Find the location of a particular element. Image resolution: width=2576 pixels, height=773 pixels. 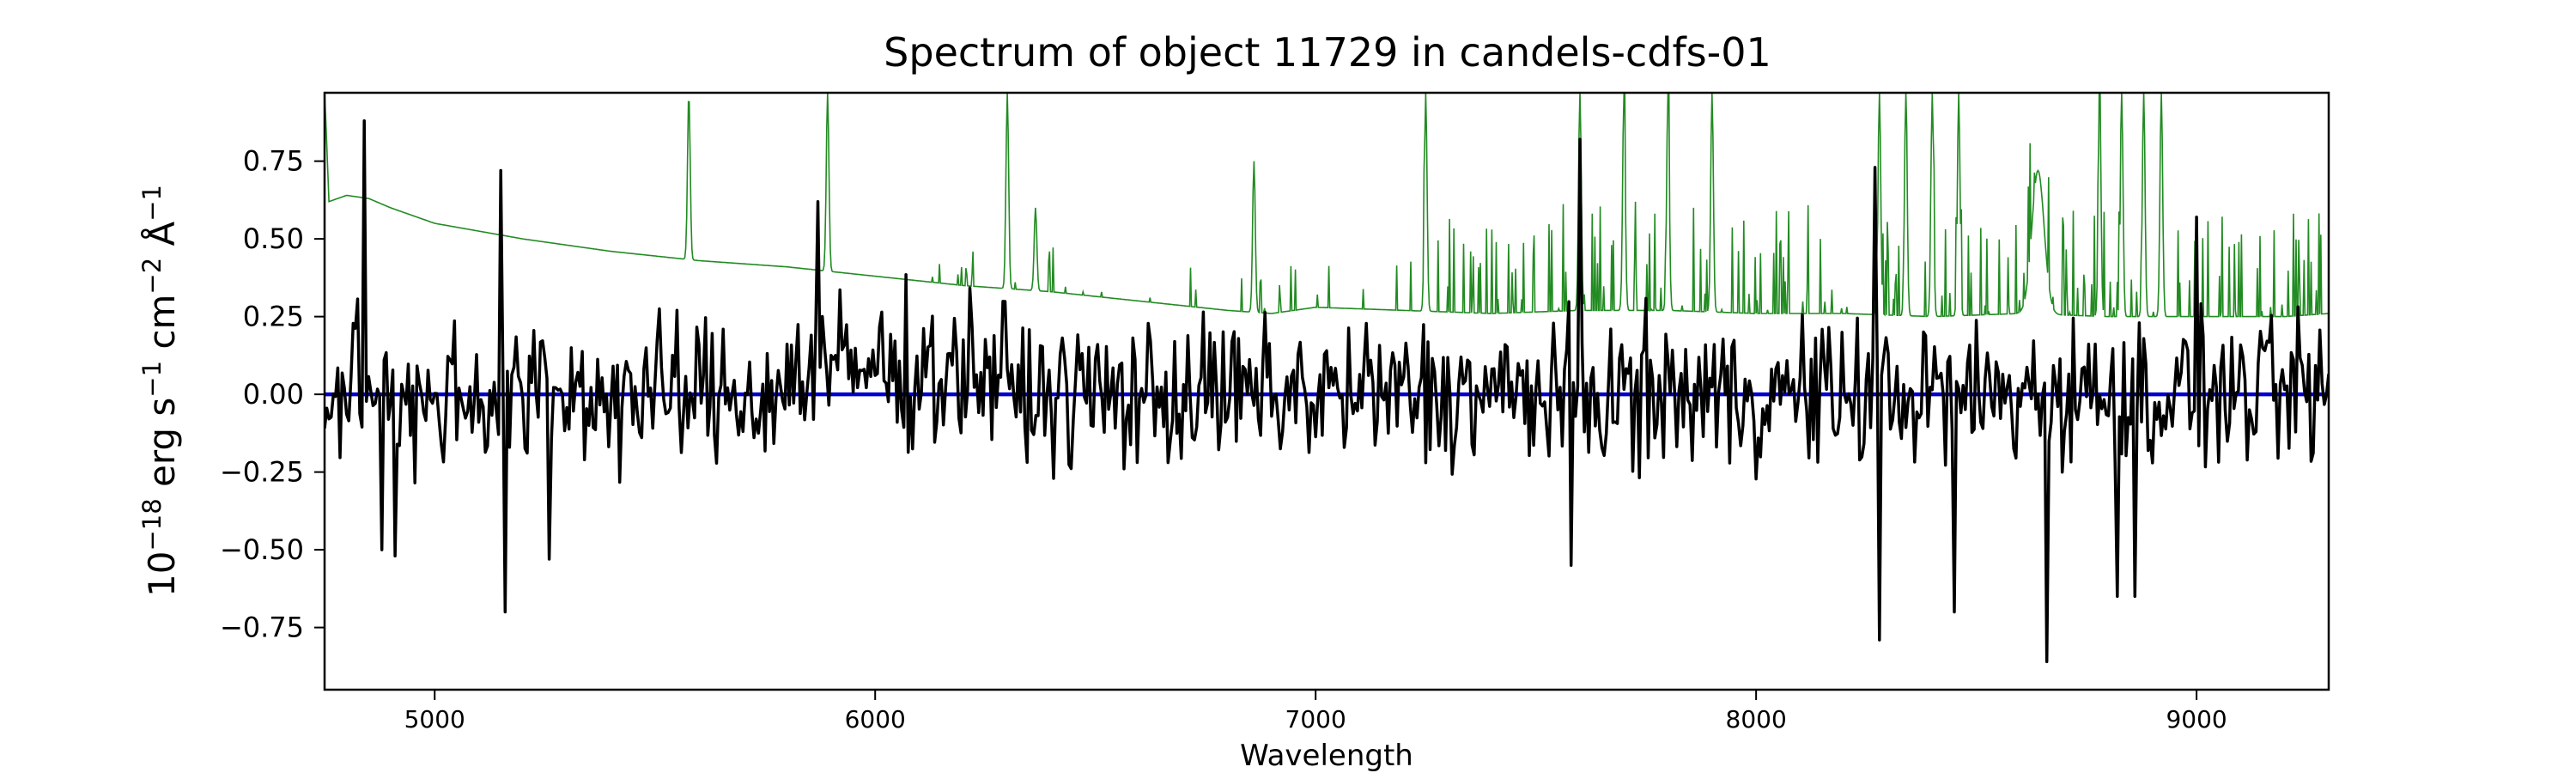

x-tick-label: 6000 is located at coordinates (876, 719).